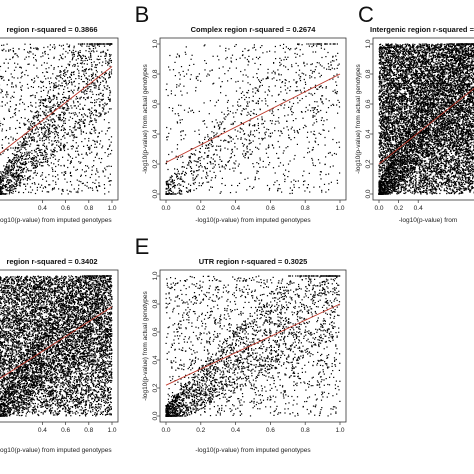 The height and width of the screenshot is (474, 474). Describe the element at coordinates (200, 208) in the screenshot. I see `x-tick-label: 0.2` at that location.